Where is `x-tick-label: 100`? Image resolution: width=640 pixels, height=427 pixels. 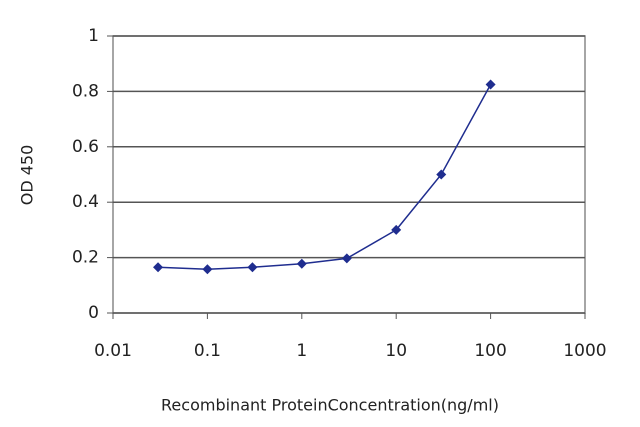
x-tick-label: 100 is located at coordinates (490, 351).